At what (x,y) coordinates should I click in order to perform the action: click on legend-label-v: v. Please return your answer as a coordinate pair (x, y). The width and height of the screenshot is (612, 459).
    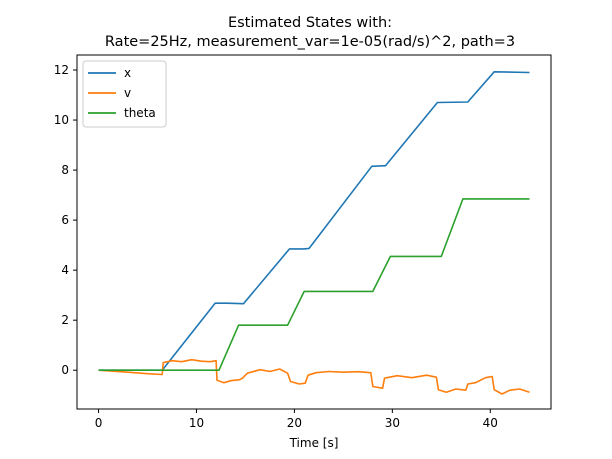
    Looking at the image, I should click on (127, 93).